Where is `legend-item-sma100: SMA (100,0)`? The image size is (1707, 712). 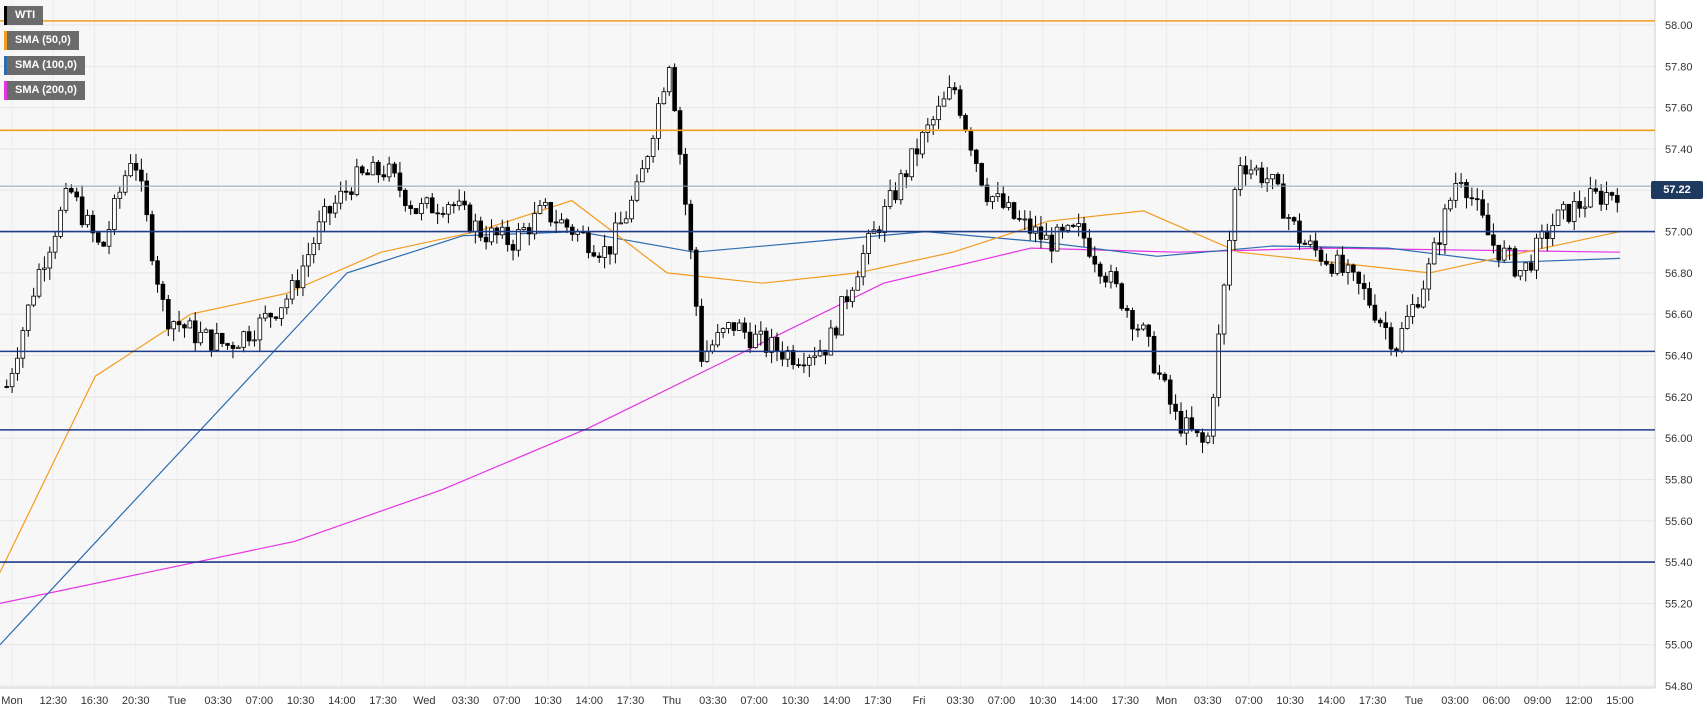
legend-item-sma100: SMA (100,0) is located at coordinates (44, 65).